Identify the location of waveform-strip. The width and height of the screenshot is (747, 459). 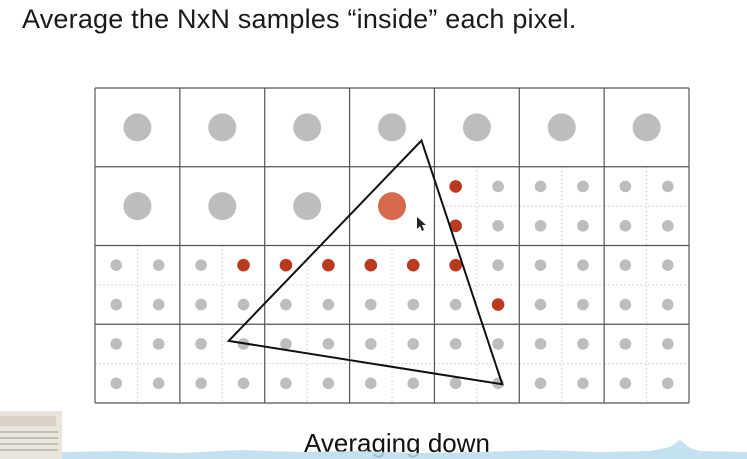
(404, 449).